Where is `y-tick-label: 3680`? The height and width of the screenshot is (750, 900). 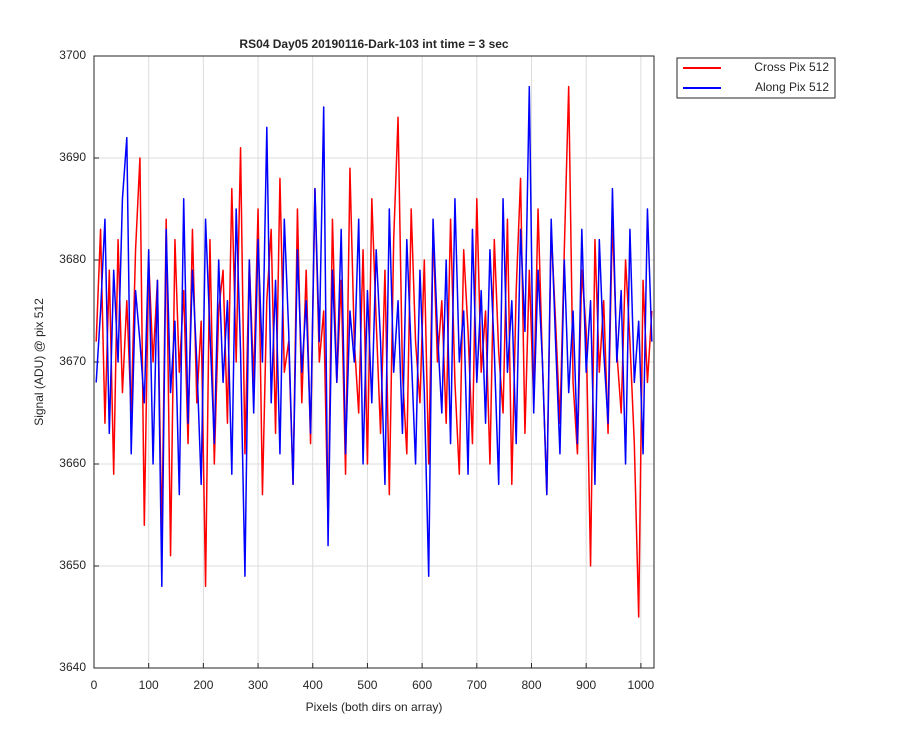 y-tick-label: 3680 is located at coordinates (72, 259).